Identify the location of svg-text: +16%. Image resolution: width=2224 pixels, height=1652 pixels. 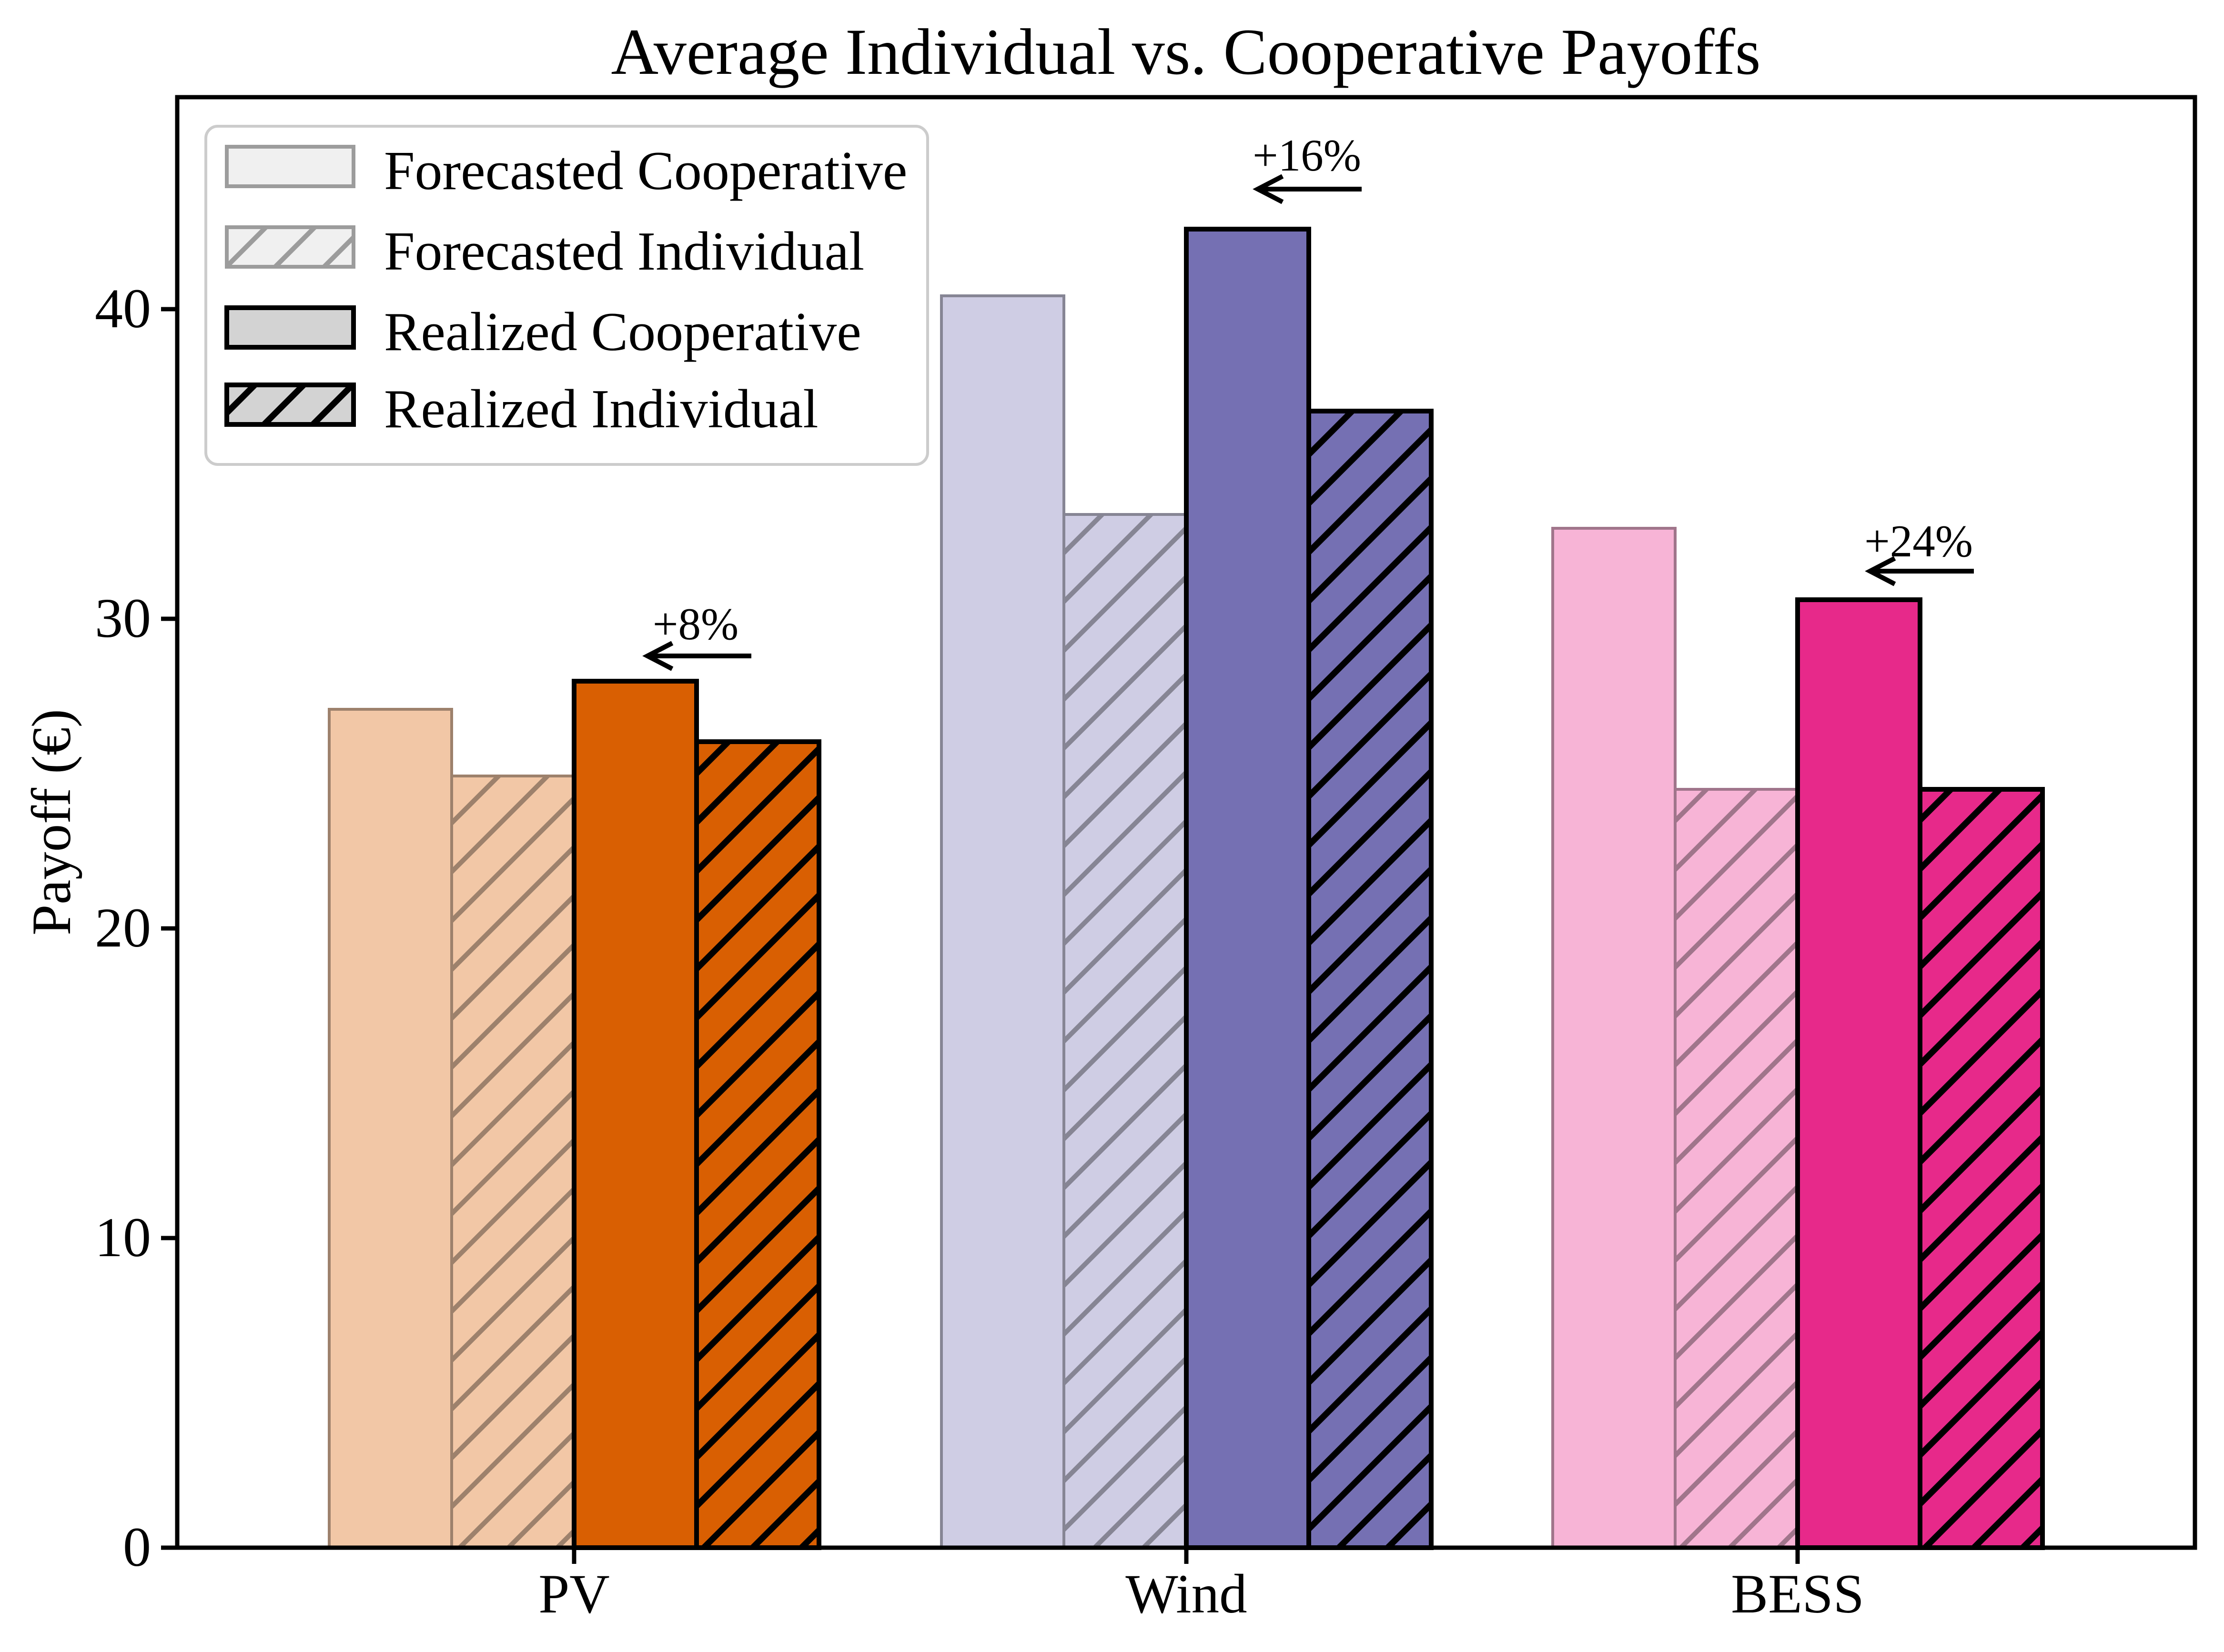
(1307, 155).